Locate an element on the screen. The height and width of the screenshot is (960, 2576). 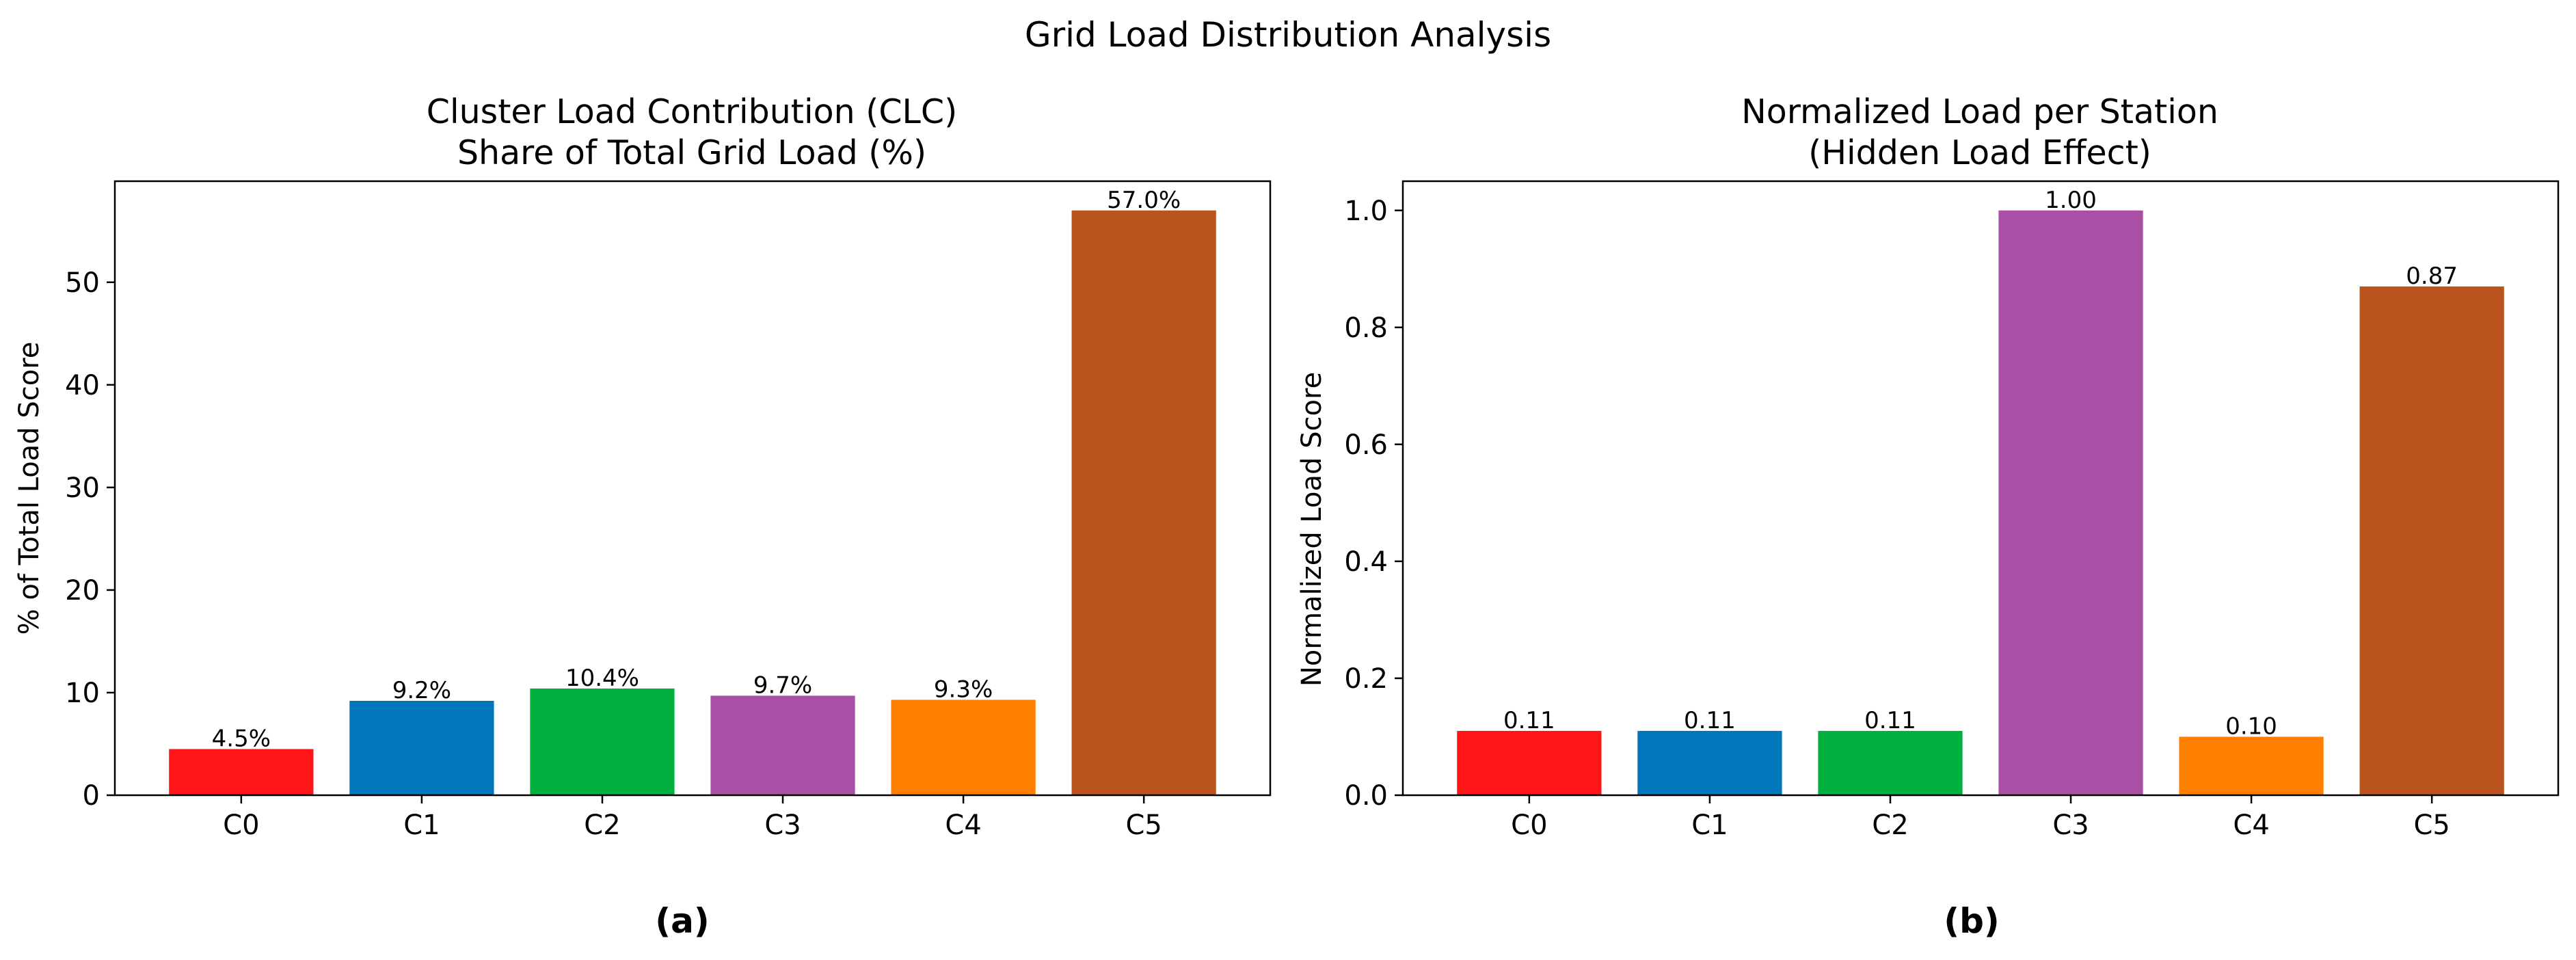
panel-b-y-tick-label: 0.4 is located at coordinates (1366, 562).